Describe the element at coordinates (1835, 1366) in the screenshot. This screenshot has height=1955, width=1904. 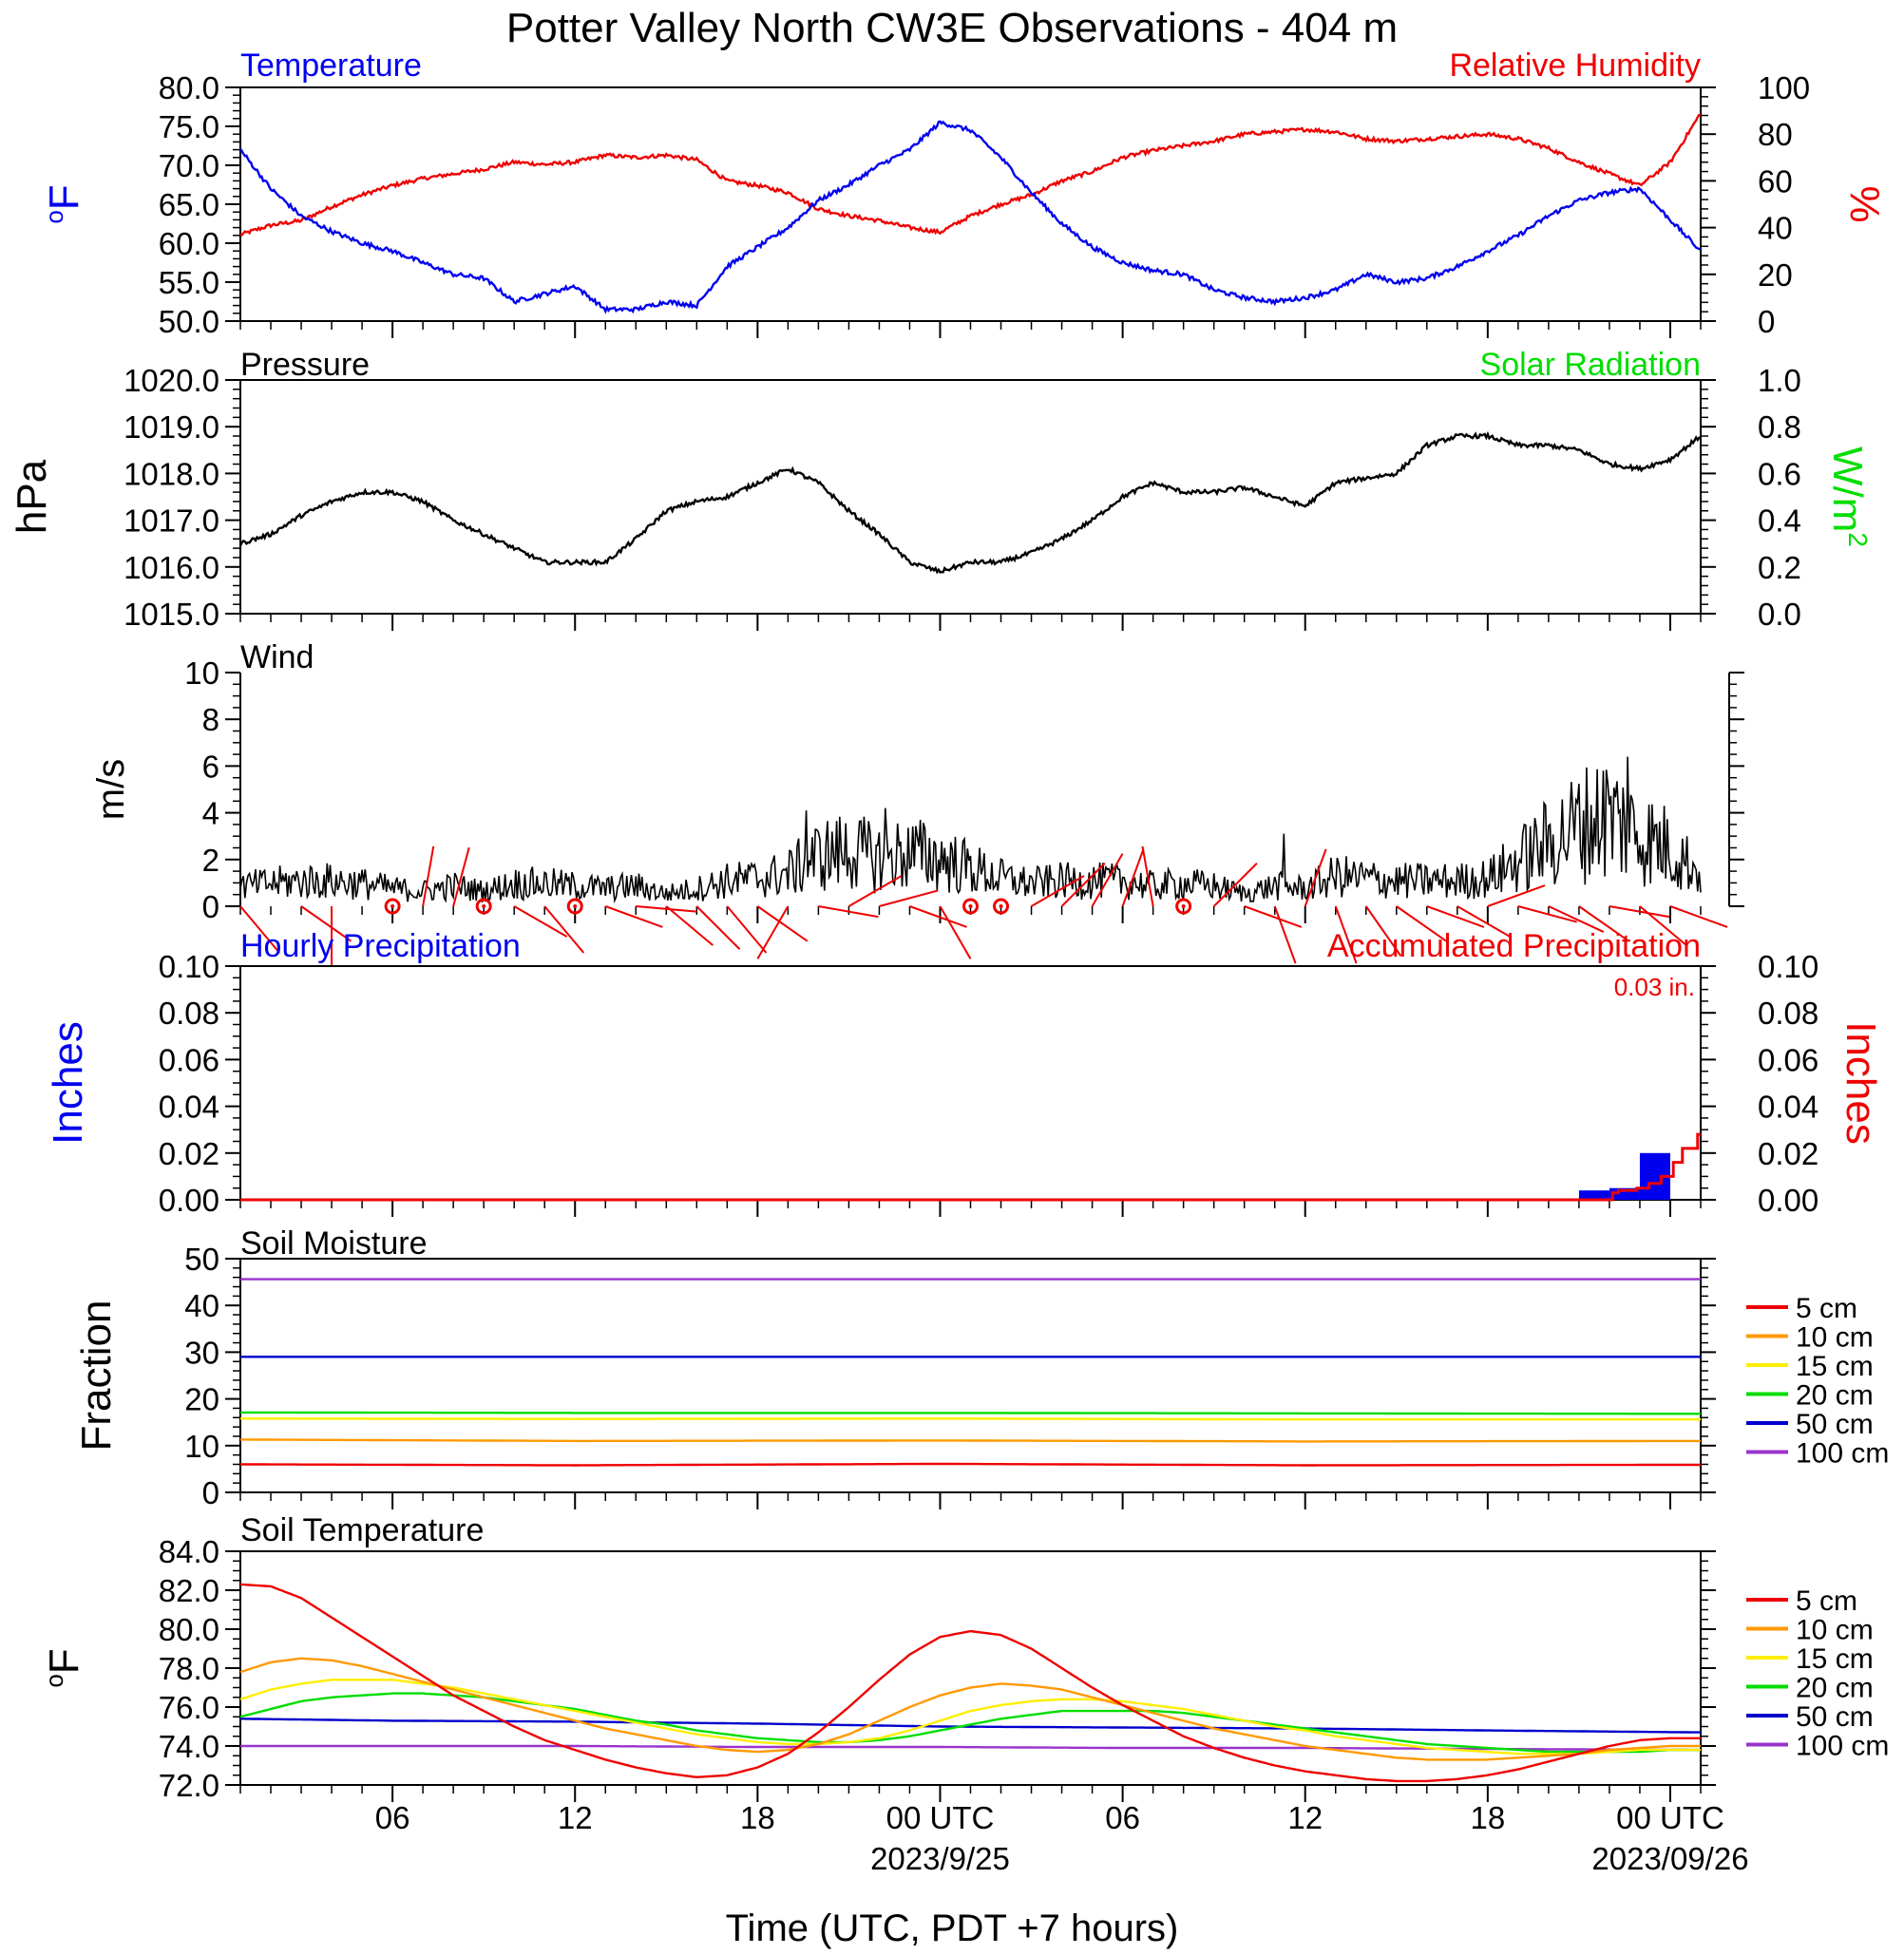
I see `legend-label: 15 cm` at that location.